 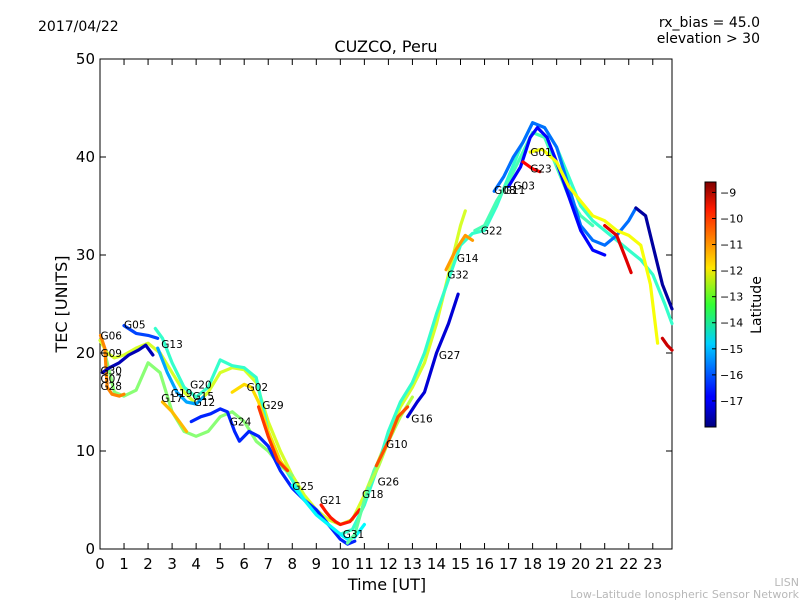 What do you see at coordinates (220, 564) in the screenshot?
I see `x-tick-label-5: 5` at bounding box center [220, 564].